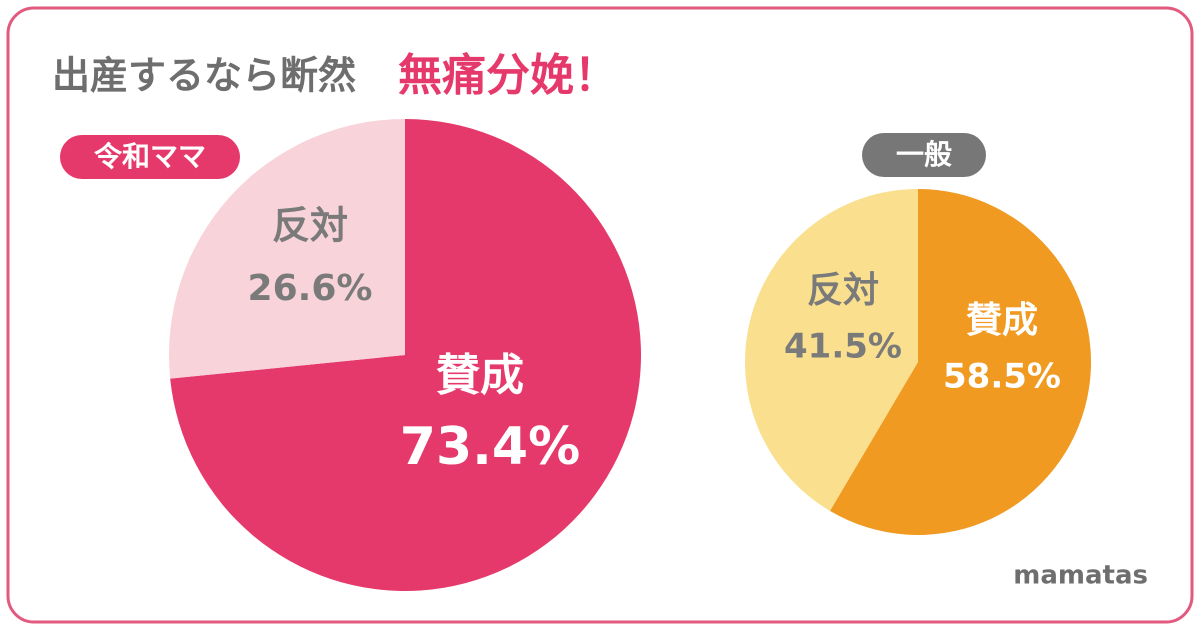 The height and width of the screenshot is (630, 1200). I want to click on slice-value-label: 41.5%, so click(843, 347).